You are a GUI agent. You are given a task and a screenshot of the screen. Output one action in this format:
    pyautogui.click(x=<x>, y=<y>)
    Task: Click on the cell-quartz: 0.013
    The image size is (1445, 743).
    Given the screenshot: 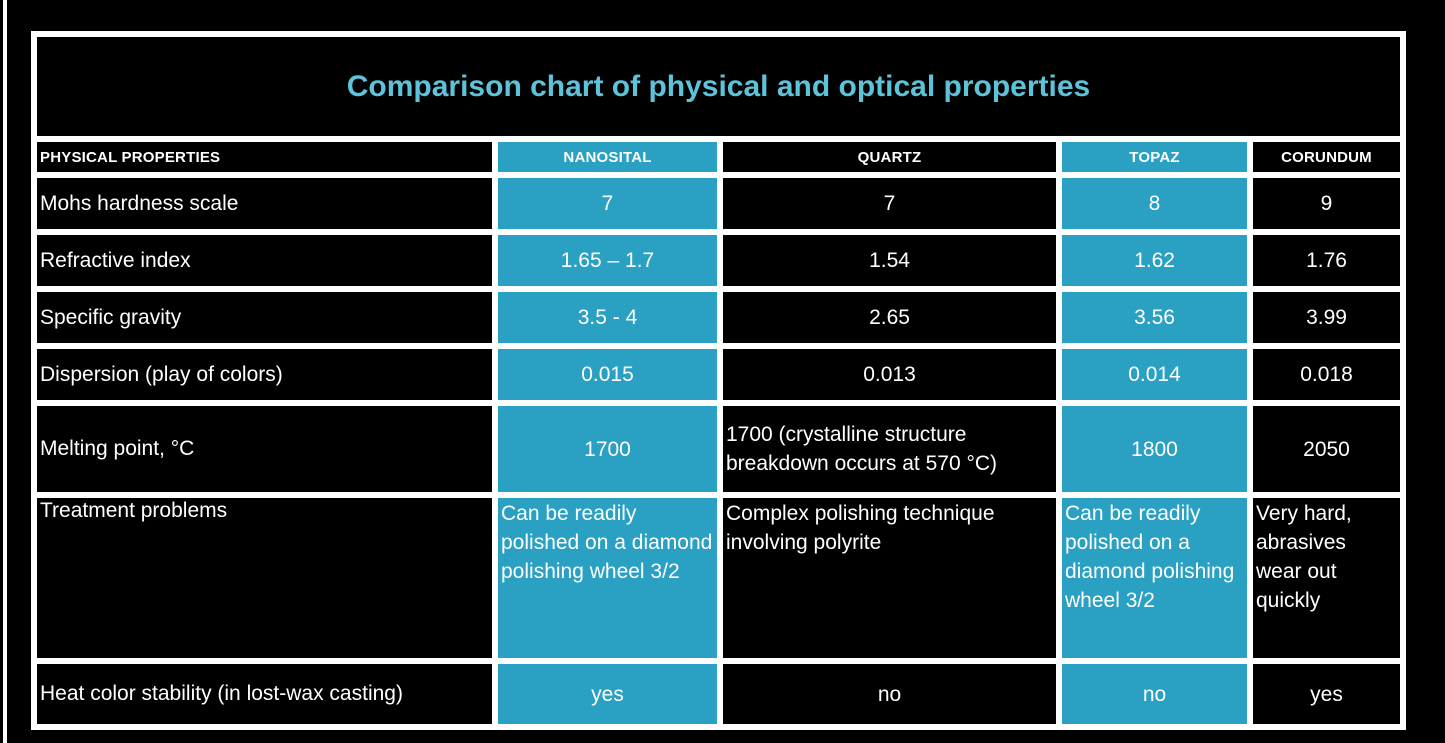 What is the action you would take?
    pyautogui.click(x=889, y=374)
    